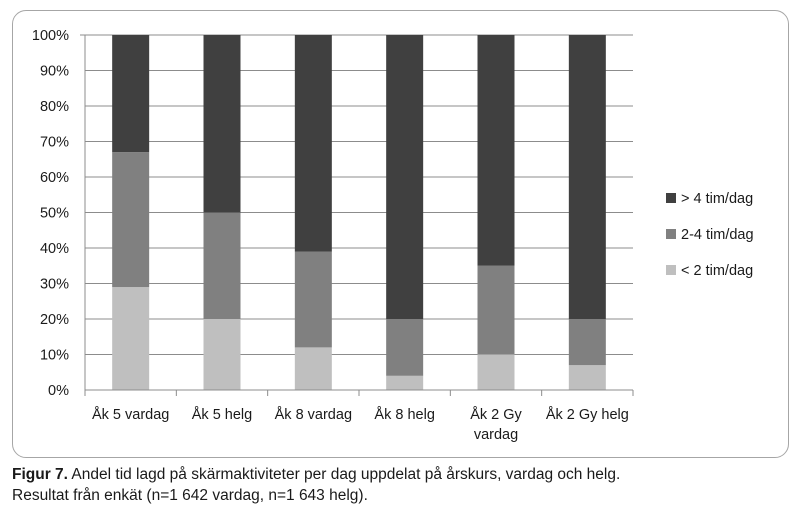 This screenshot has width=806, height=517. I want to click on y-tick-label: 40%, so click(54, 249).